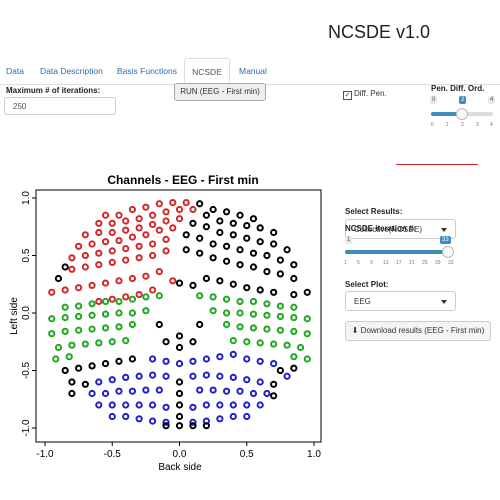 The image size is (500, 500). Describe the element at coordinates (400, 301) in the screenshot. I see `select-plot-dropdown: EEG` at that location.